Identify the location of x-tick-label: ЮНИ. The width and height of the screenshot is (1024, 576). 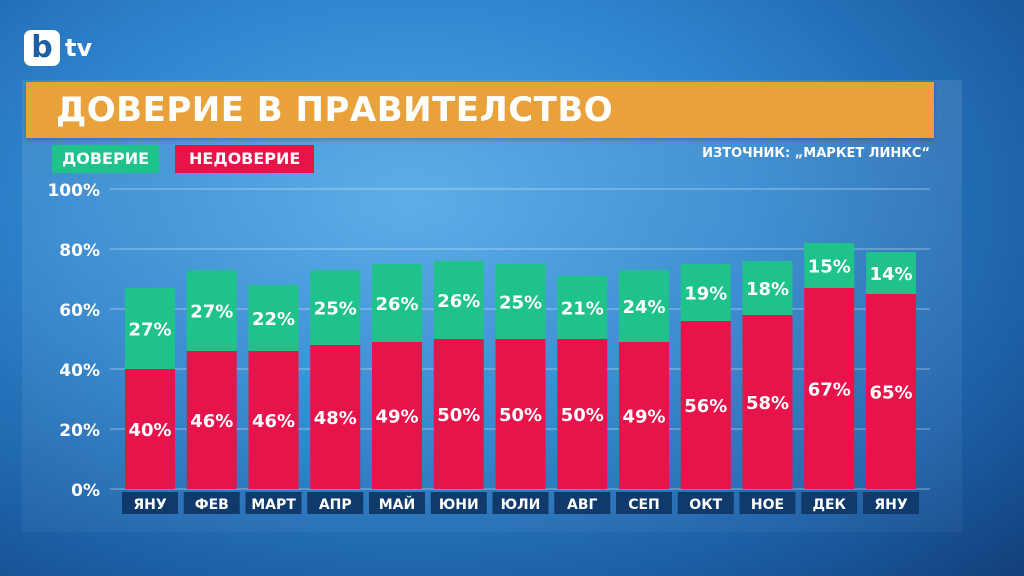
(459, 505).